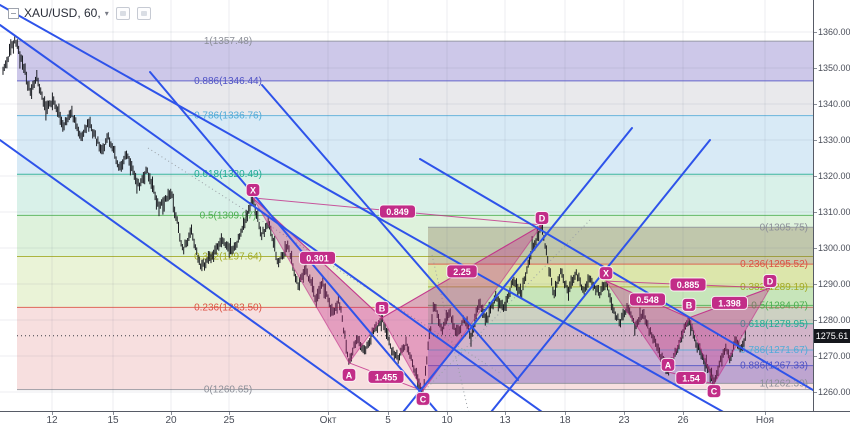  What do you see at coordinates (834, 392) in the screenshot?
I see `price-axis-label: 1260.00` at bounding box center [834, 392].